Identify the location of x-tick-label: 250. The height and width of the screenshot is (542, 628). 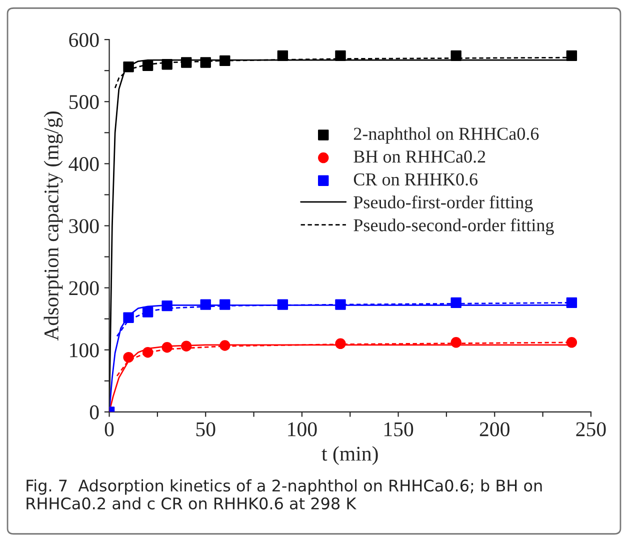
(591, 429).